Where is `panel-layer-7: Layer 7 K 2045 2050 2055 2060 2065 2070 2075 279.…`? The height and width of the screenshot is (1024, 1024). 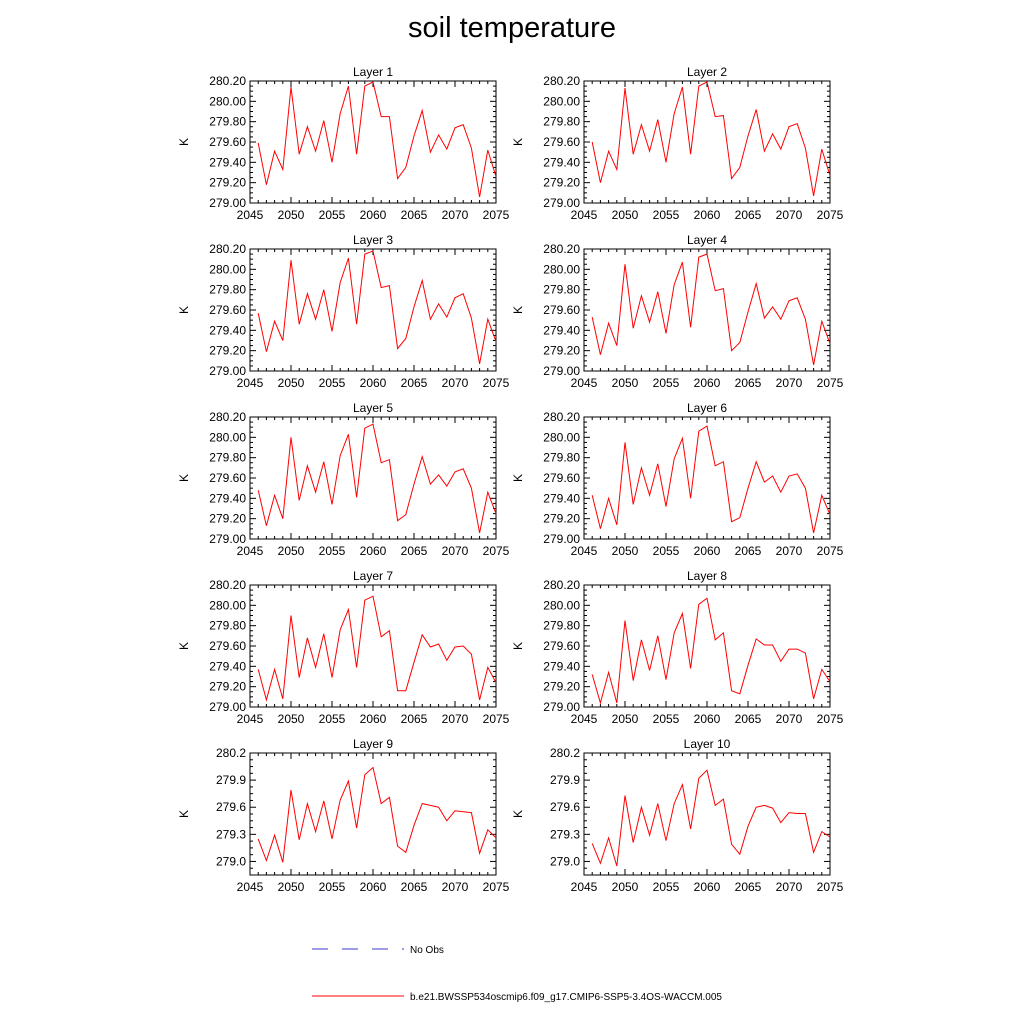 panel-layer-7: Layer 7 K 2045 2050 2055 2060 2065 2070 2075 279.… is located at coordinates (343, 647).